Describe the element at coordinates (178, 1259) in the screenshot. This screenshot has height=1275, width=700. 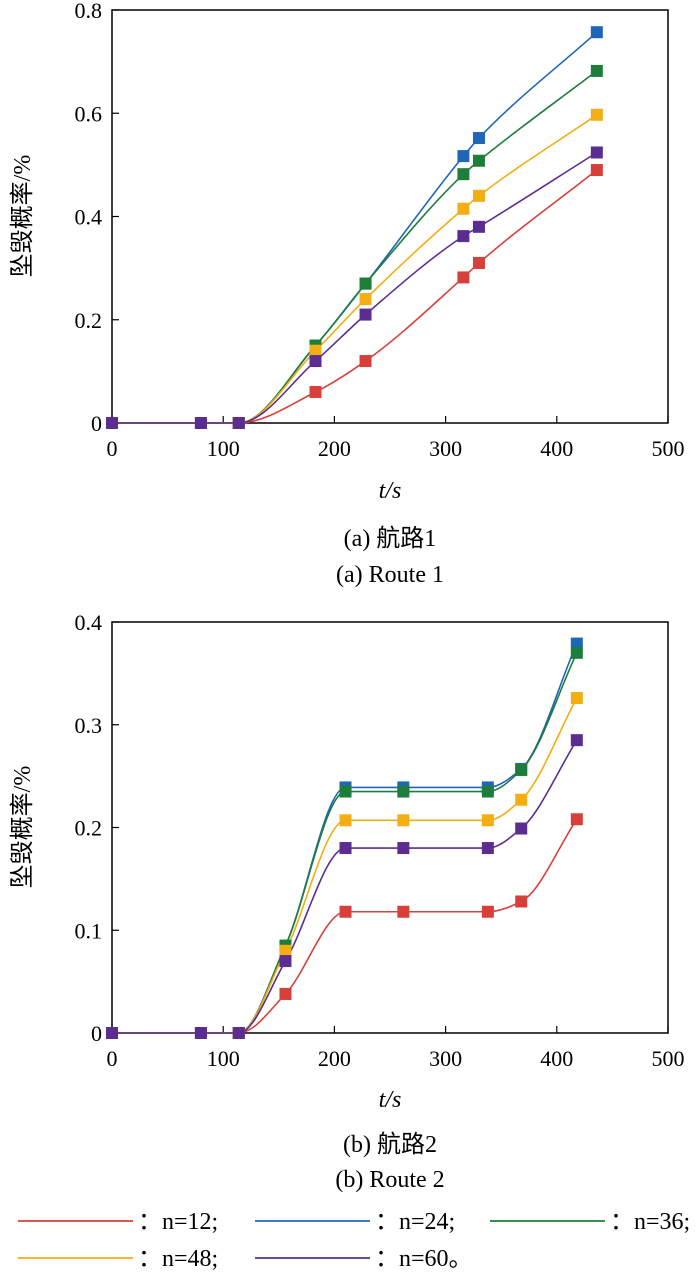
I see `legend-label: ：n=48;` at that location.